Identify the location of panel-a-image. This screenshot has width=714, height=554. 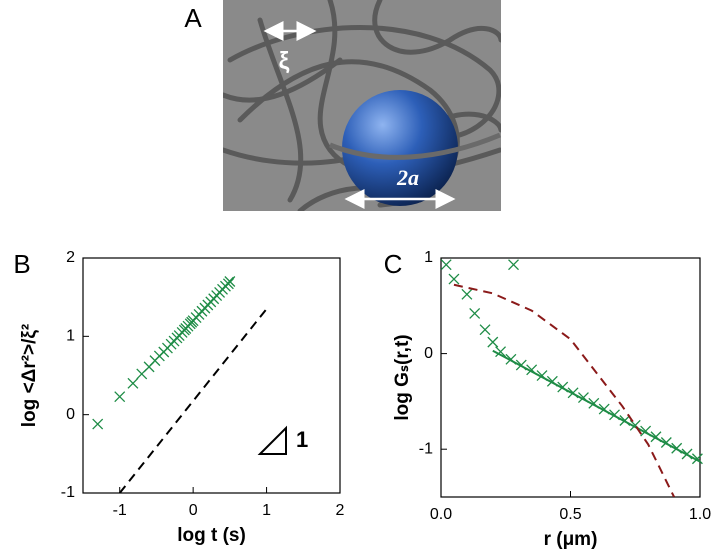
(362, 105).